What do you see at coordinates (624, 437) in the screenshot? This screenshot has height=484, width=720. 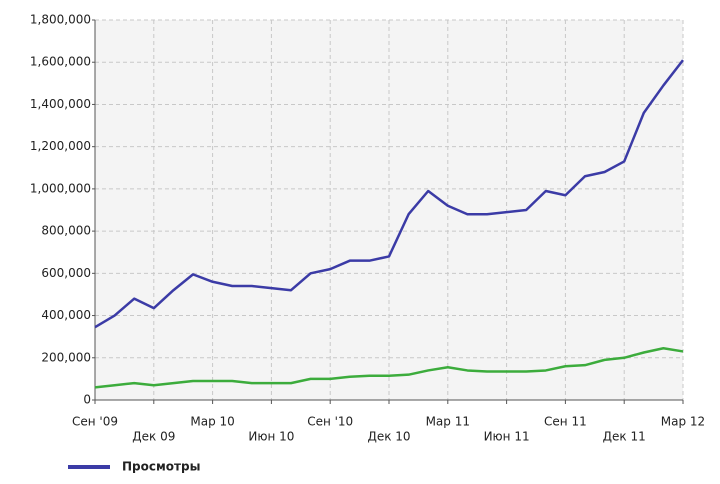 I see `x-tick-label: Дек 11` at bounding box center [624, 437].